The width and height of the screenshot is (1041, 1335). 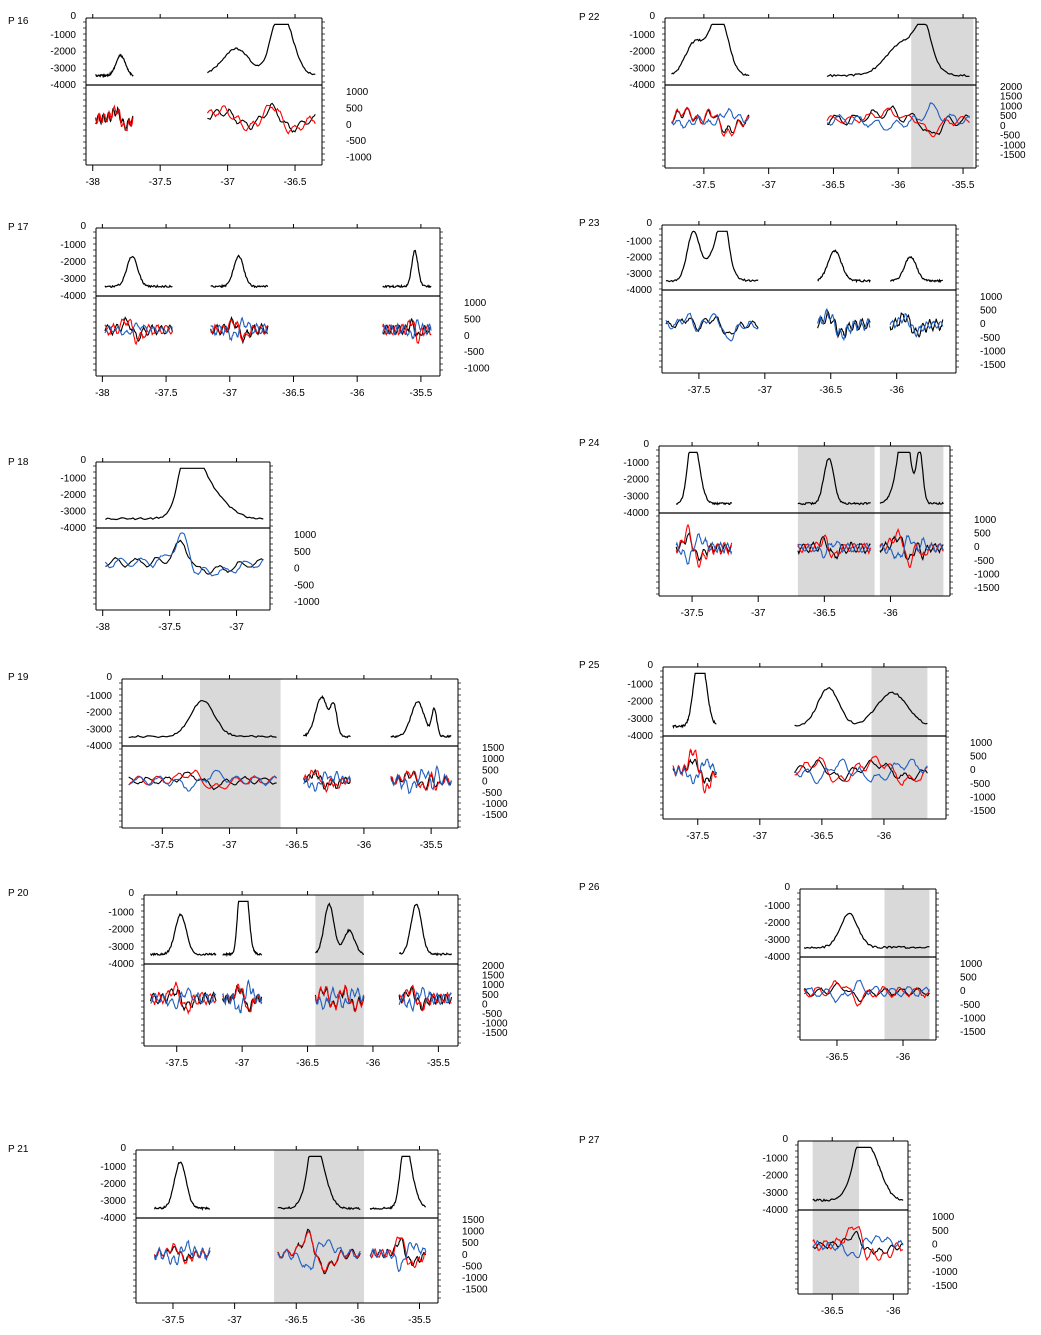 I want to click on top-ytick-label: -1000, so click(x=73, y=479).